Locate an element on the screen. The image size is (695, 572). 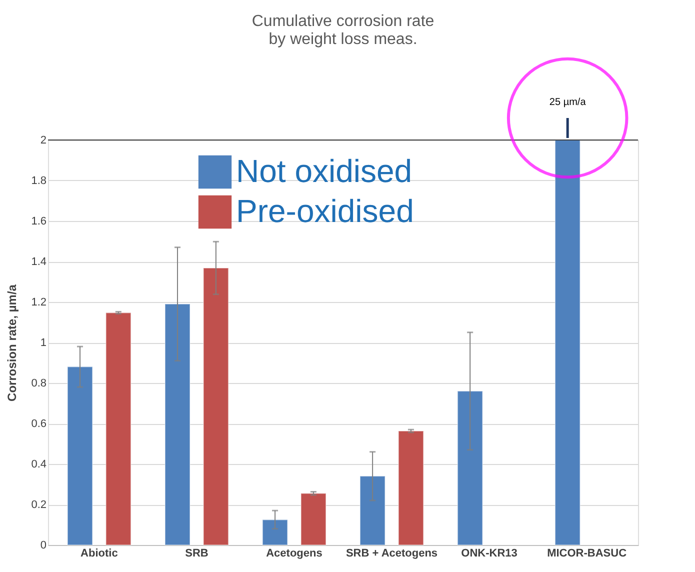
y-tick-label: 0 is located at coordinates (43, 546).